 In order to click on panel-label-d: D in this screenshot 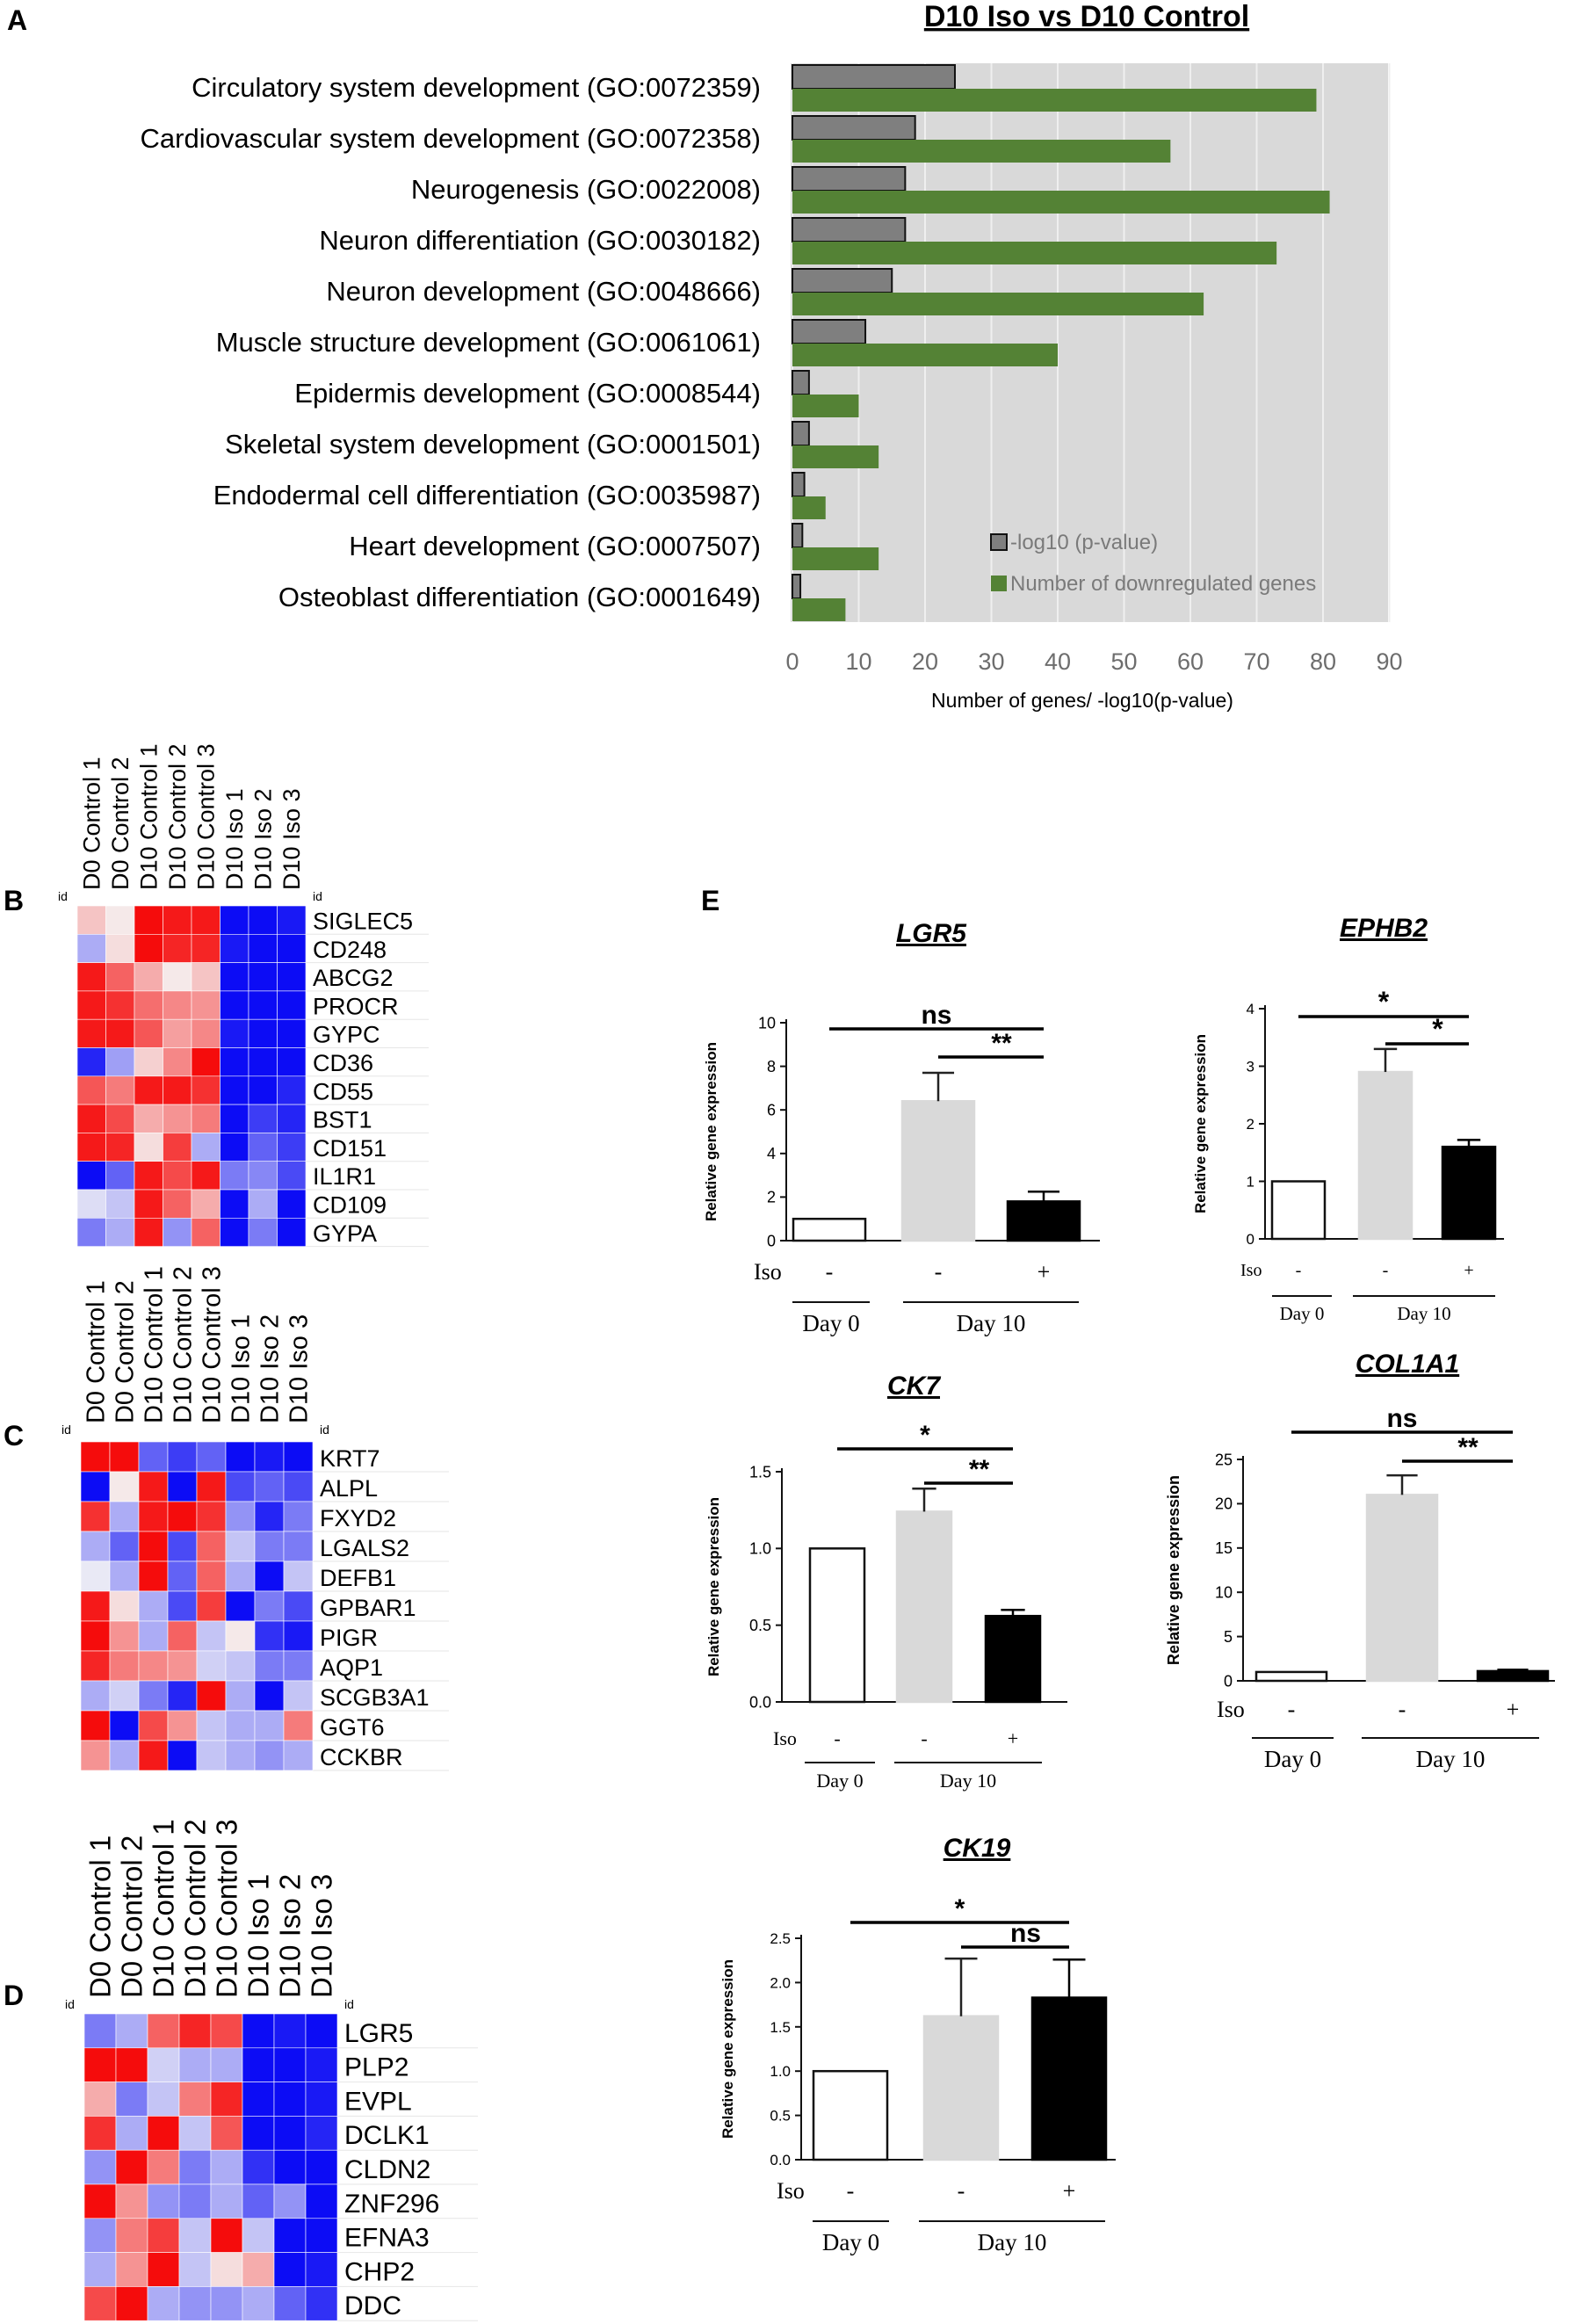, I will do `click(14, 1996)`.